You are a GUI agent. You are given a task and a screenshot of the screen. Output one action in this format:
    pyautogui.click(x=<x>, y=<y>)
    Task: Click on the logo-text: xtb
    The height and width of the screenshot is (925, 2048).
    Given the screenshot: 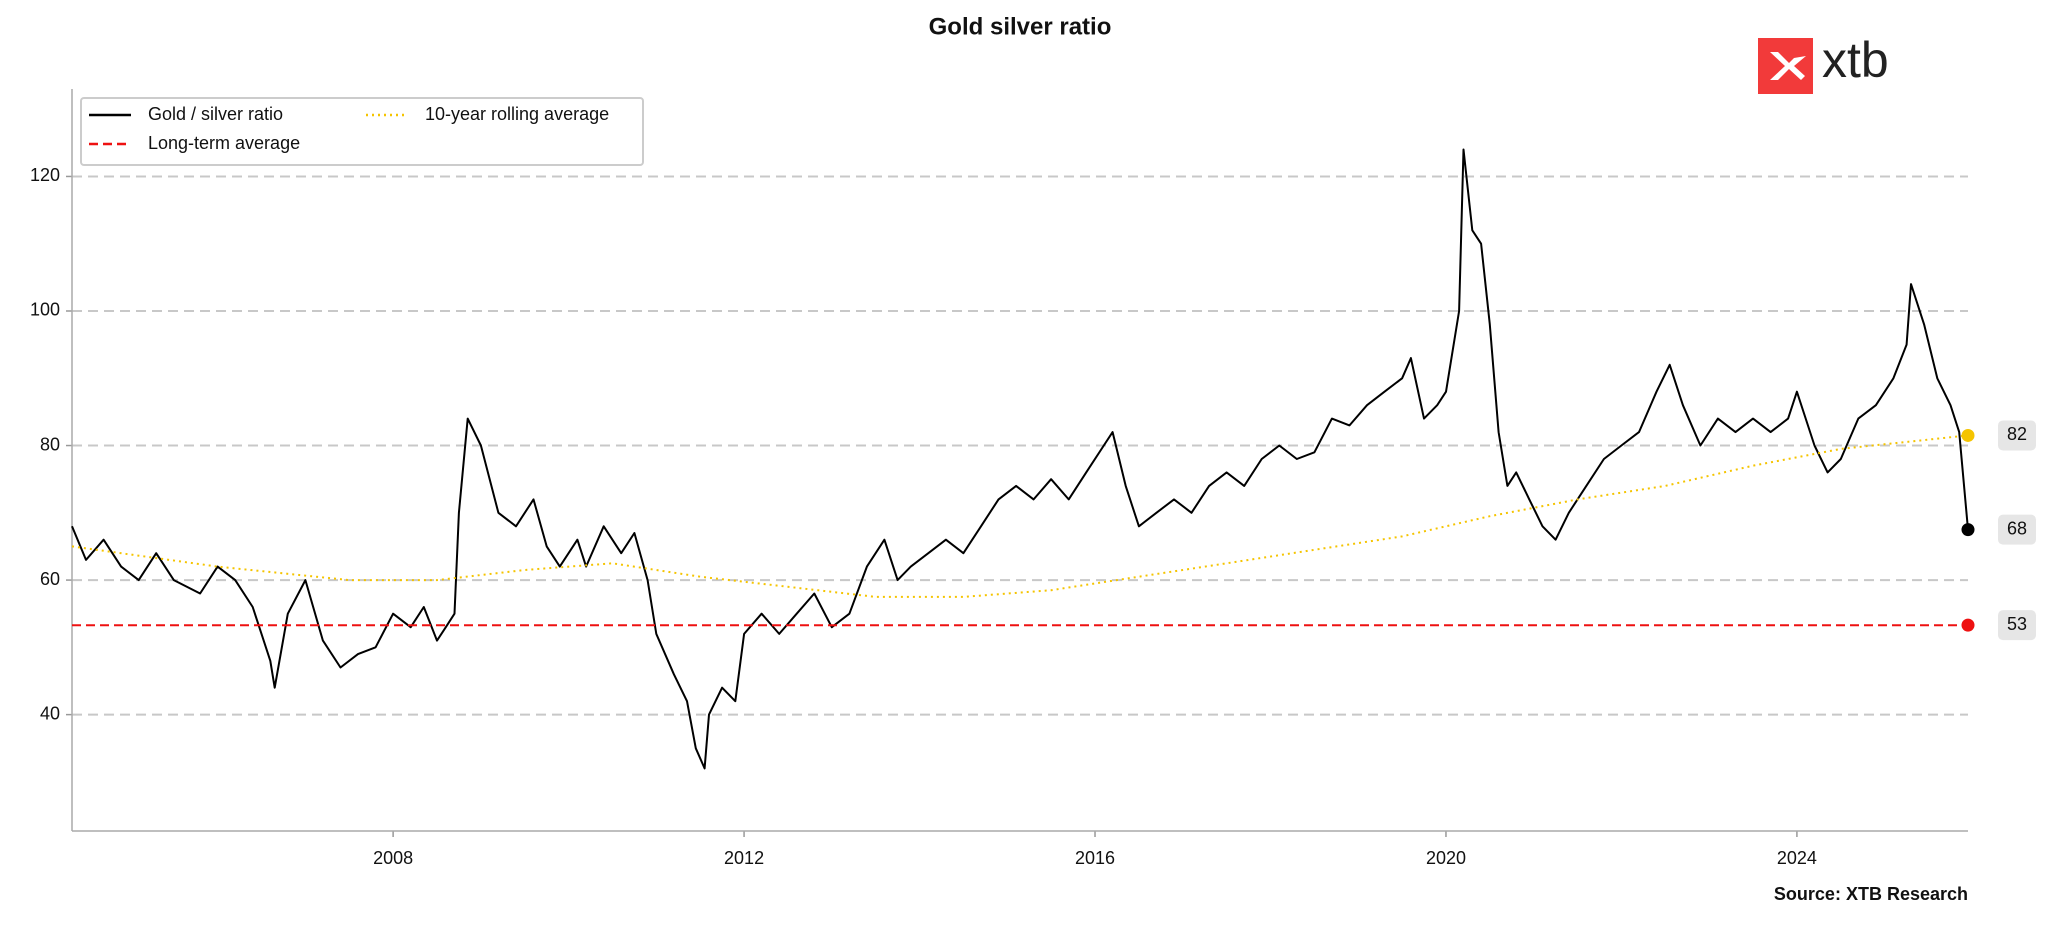 What is the action you would take?
    pyautogui.click(x=1855, y=60)
    